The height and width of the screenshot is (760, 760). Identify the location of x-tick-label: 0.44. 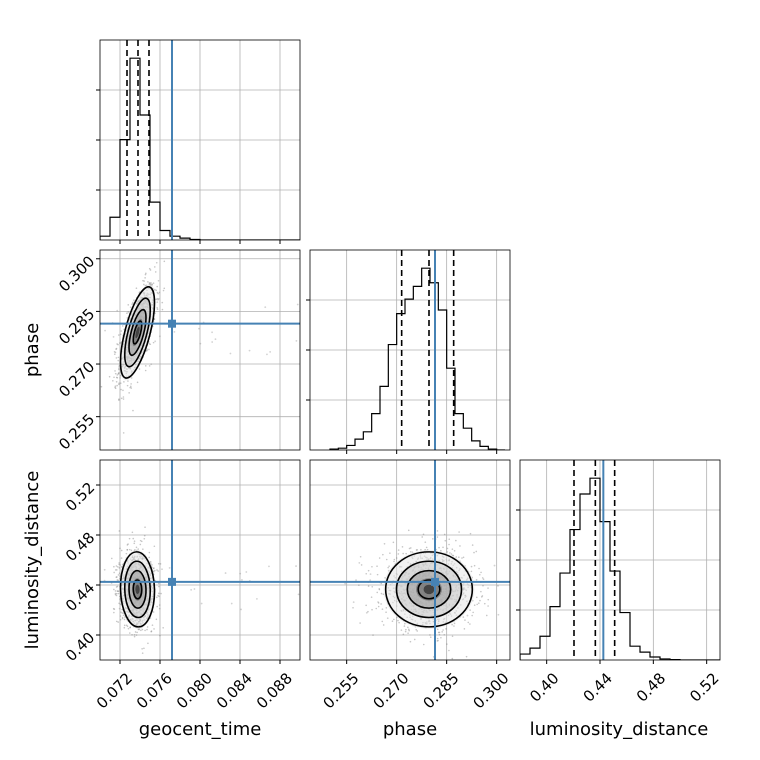
(598, 687).